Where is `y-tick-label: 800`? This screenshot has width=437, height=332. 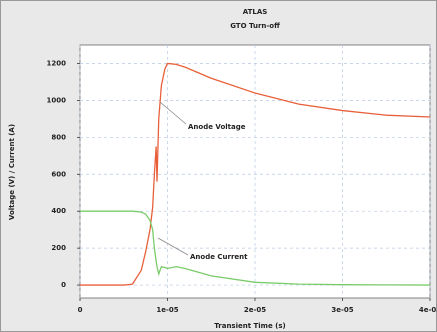 y-tick-label: 800 is located at coordinates (58, 137).